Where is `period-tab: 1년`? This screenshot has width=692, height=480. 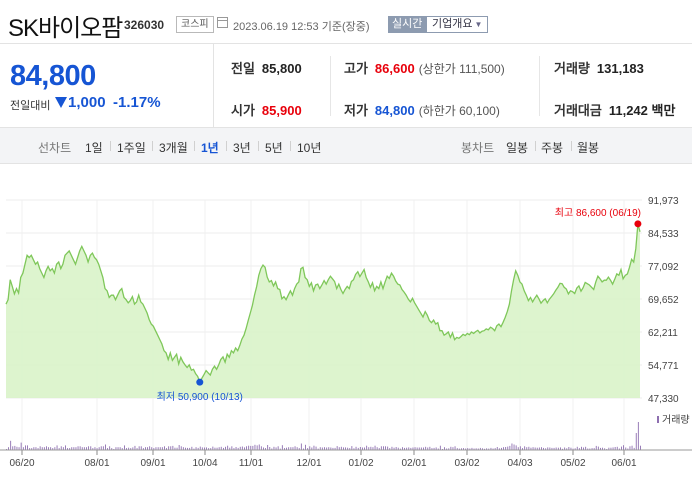
period-tab: 1년 is located at coordinates (210, 148).